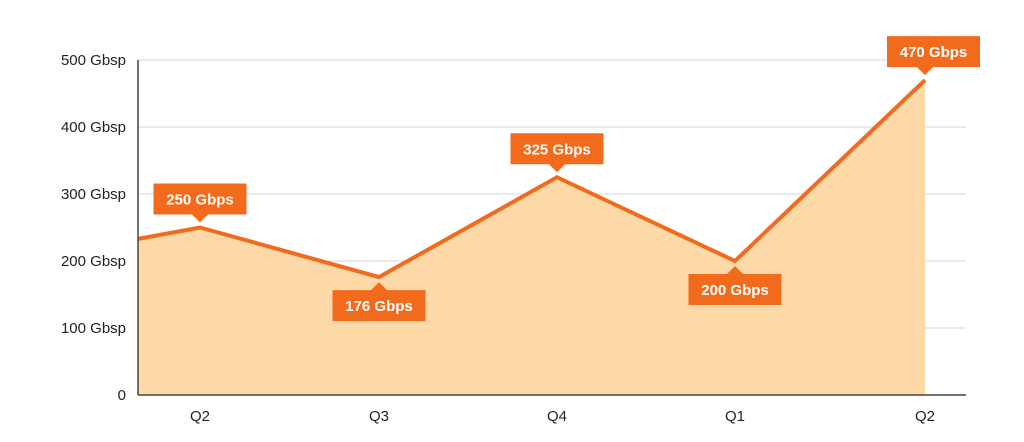 Image resolution: width=1024 pixels, height=442 pixels. I want to click on y-tick-label: 100 Gbsp, so click(93, 328).